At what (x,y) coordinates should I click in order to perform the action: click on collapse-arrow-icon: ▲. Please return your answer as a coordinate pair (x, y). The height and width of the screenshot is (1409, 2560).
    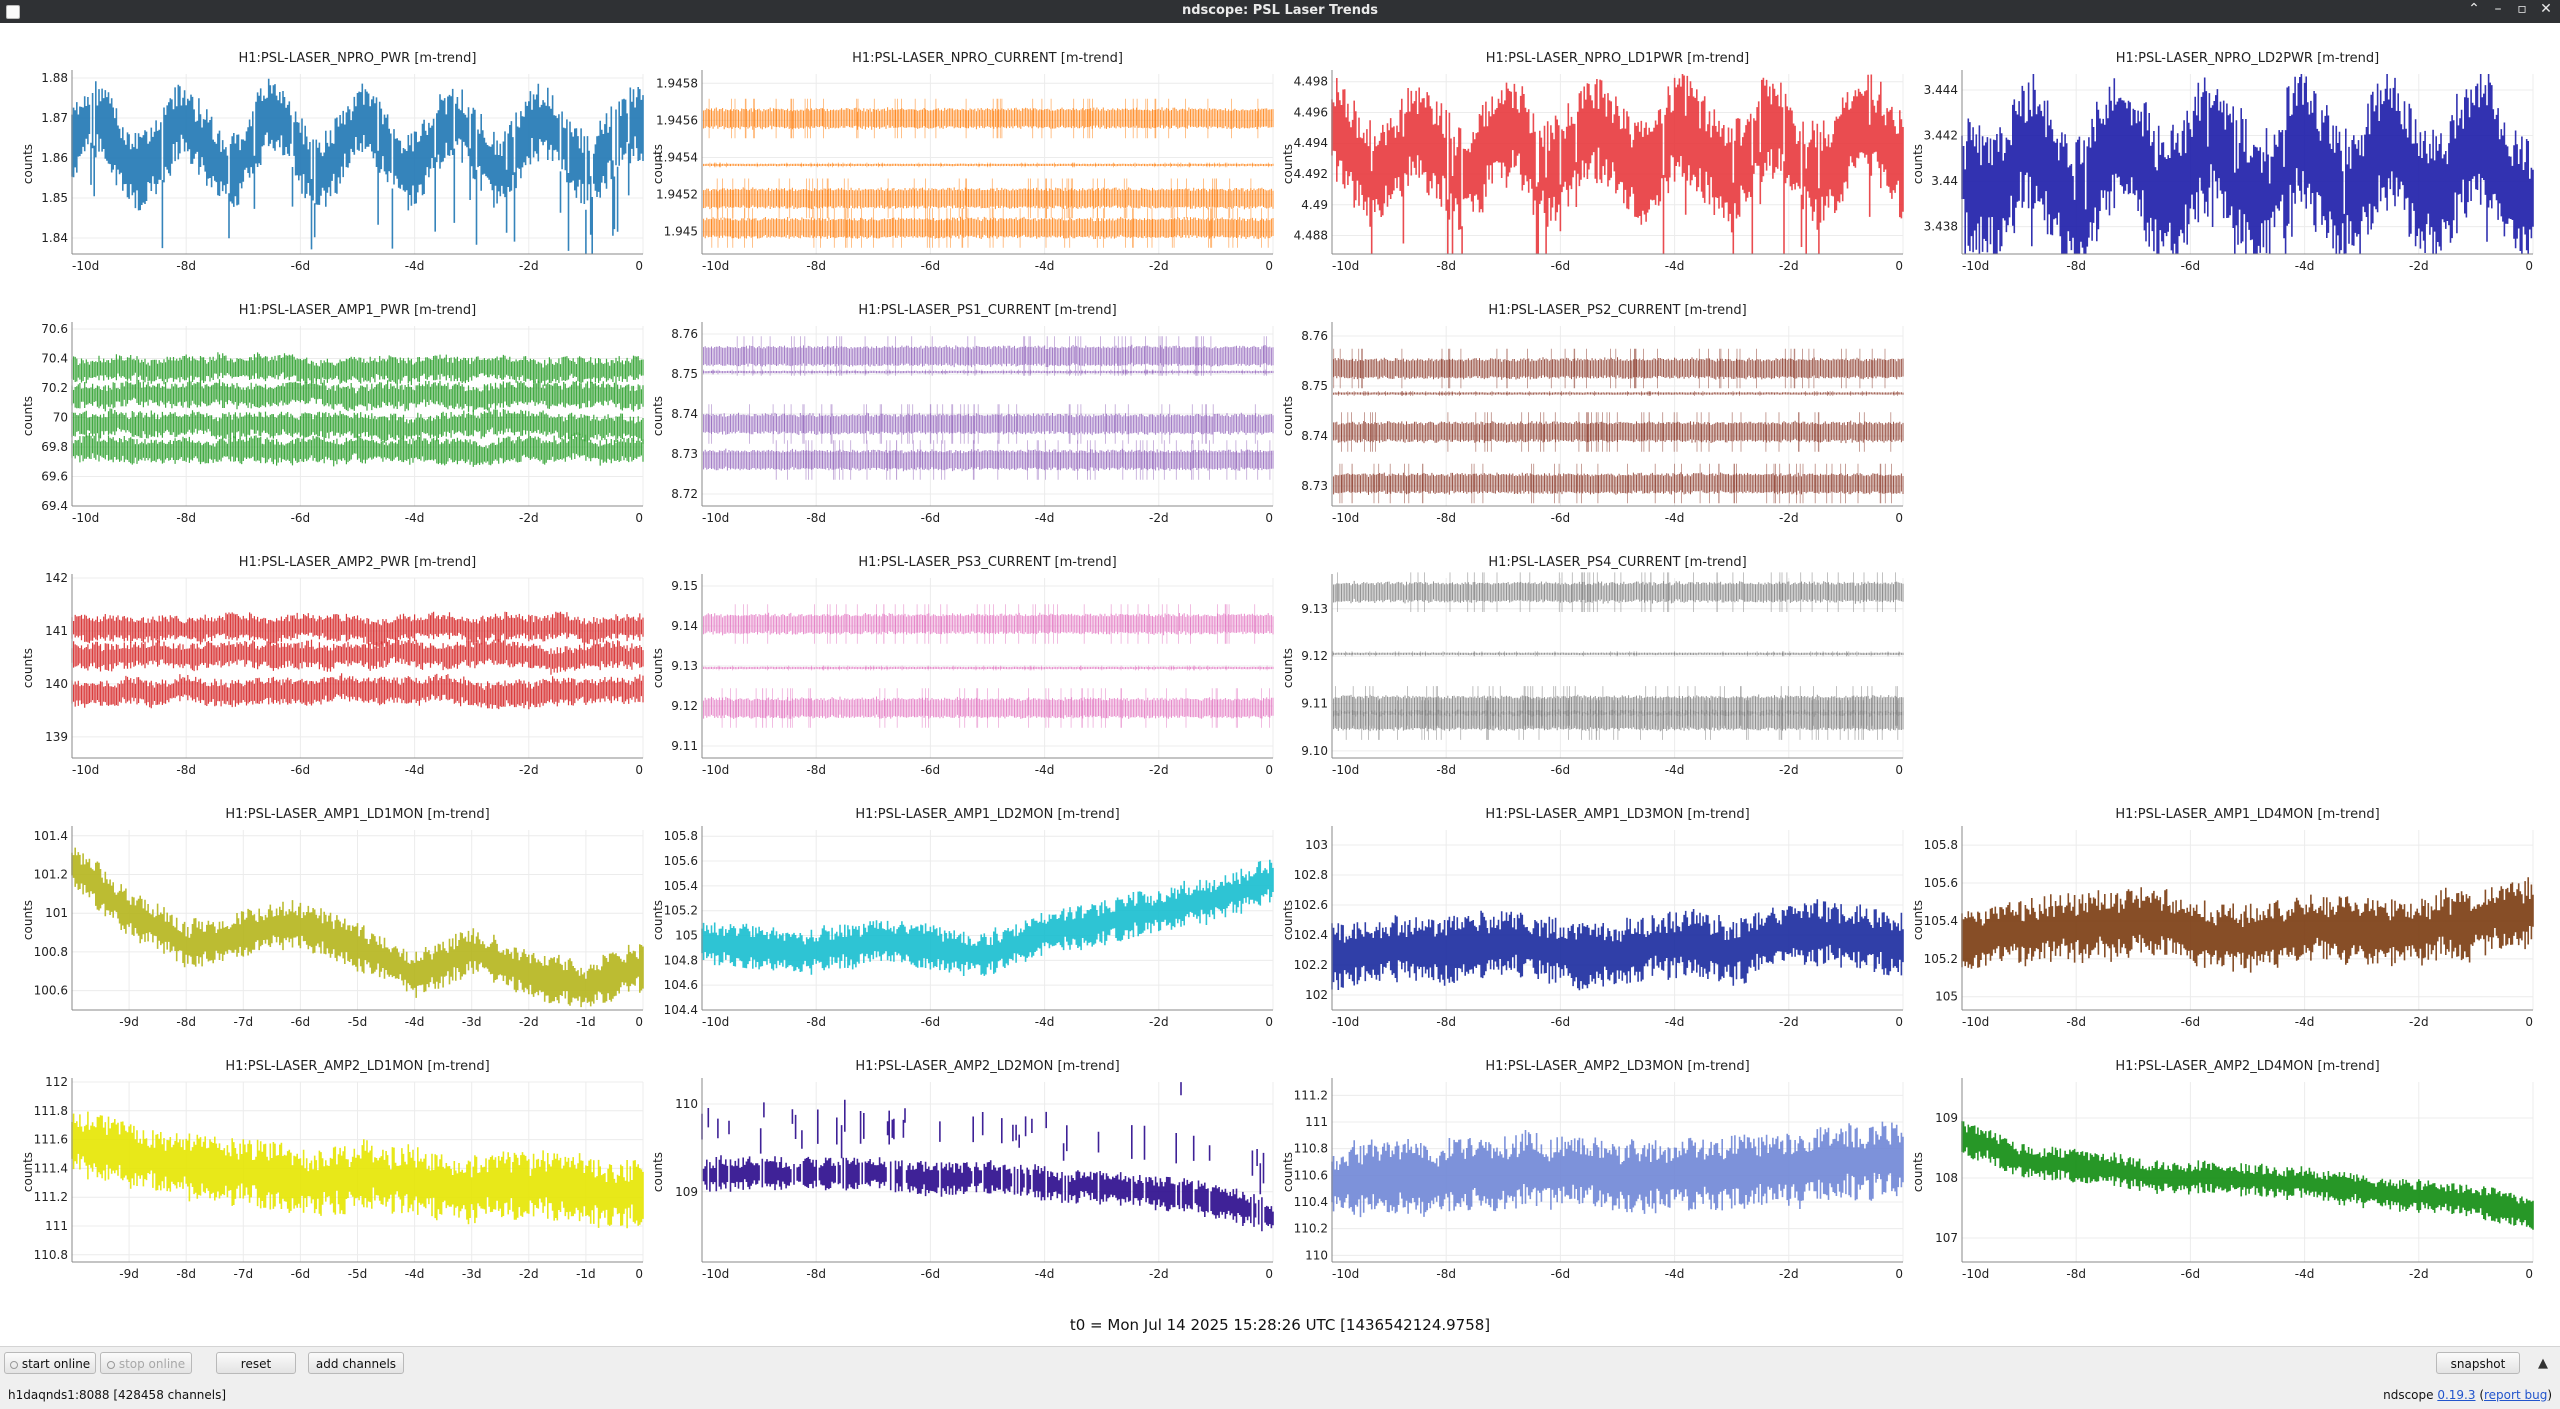
    Looking at the image, I should click on (2543, 1363).